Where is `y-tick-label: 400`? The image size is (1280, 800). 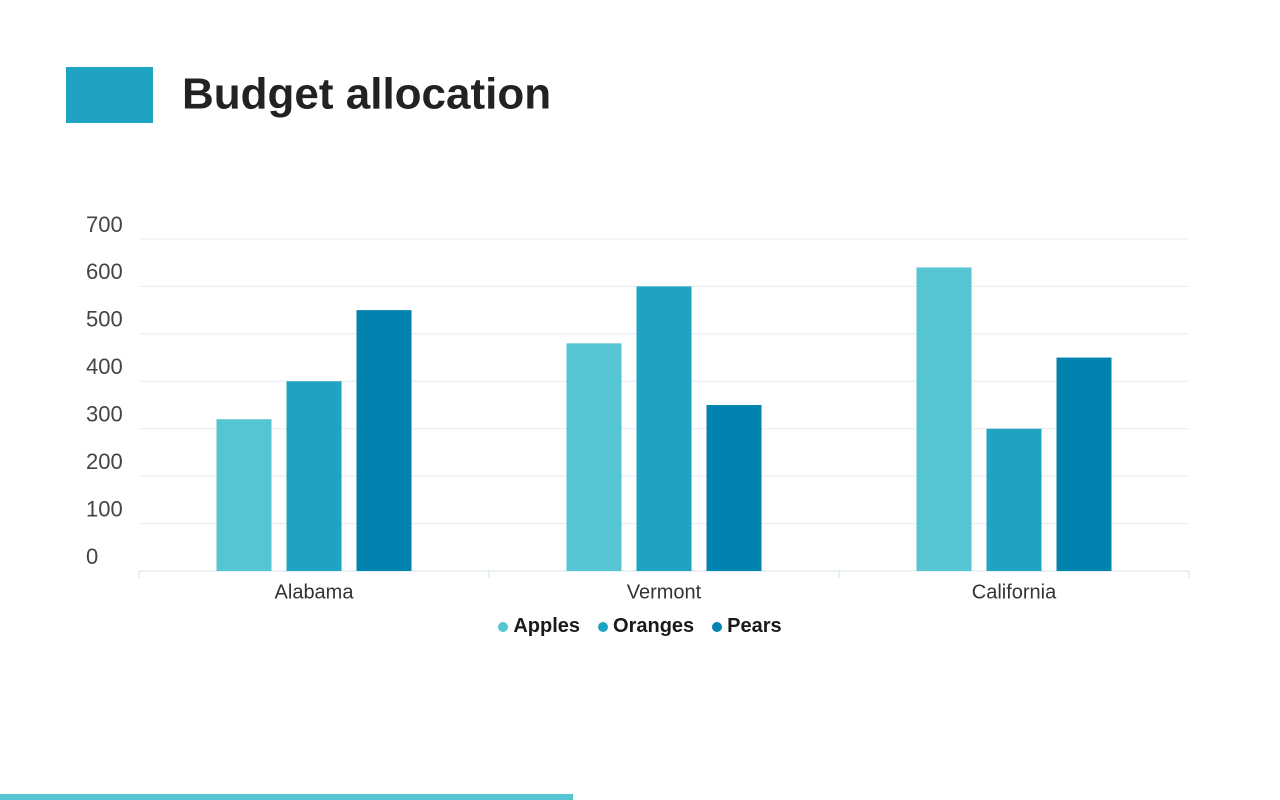 y-tick-label: 400 is located at coordinates (104, 366).